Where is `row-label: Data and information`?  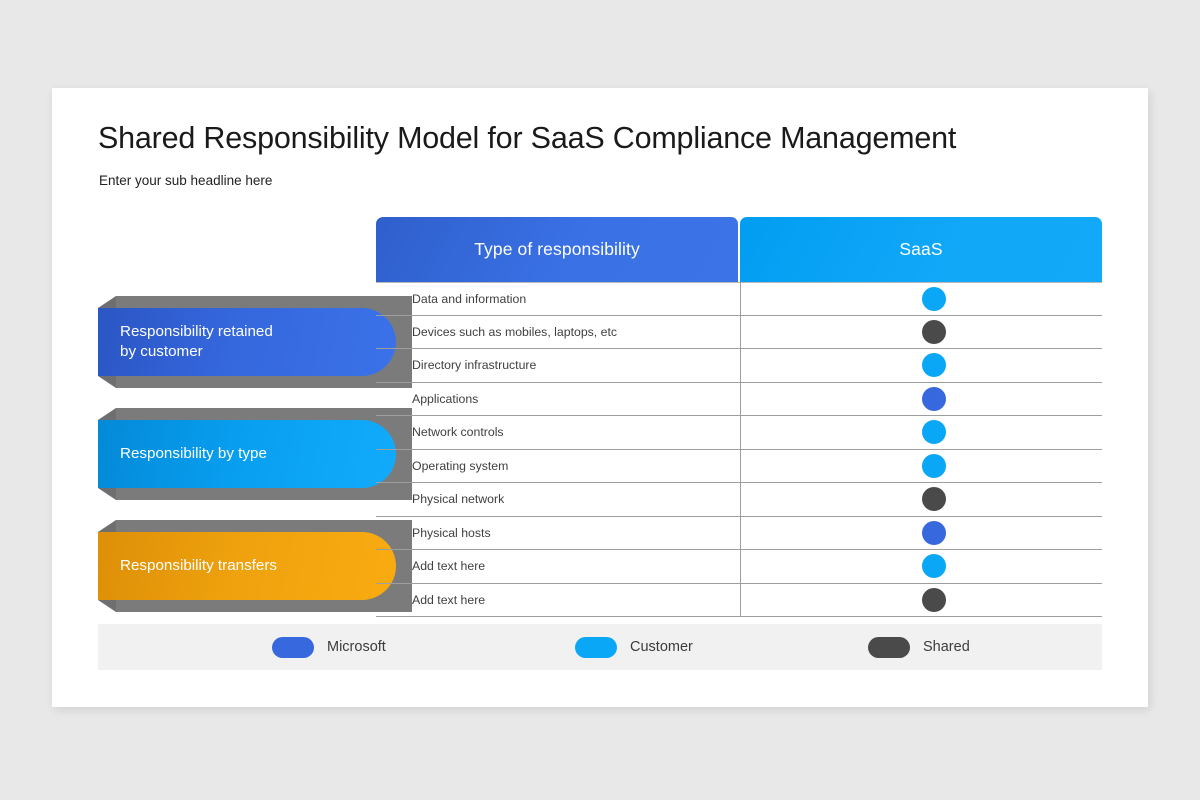 row-label: Data and information is located at coordinates (469, 298).